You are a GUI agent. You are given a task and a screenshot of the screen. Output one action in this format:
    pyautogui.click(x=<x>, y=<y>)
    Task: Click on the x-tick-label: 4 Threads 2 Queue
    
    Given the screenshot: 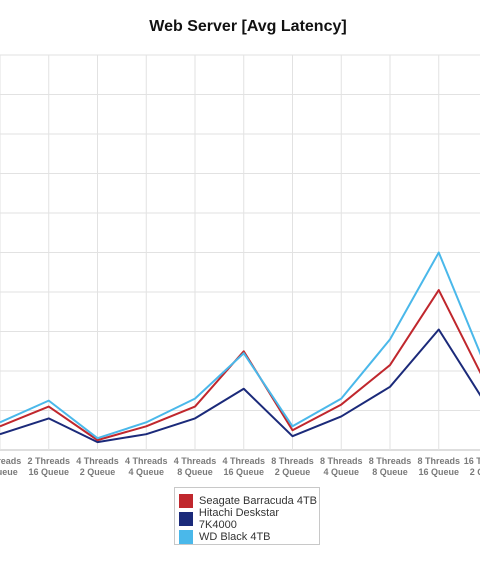 What is the action you would take?
    pyautogui.click(x=97, y=466)
    